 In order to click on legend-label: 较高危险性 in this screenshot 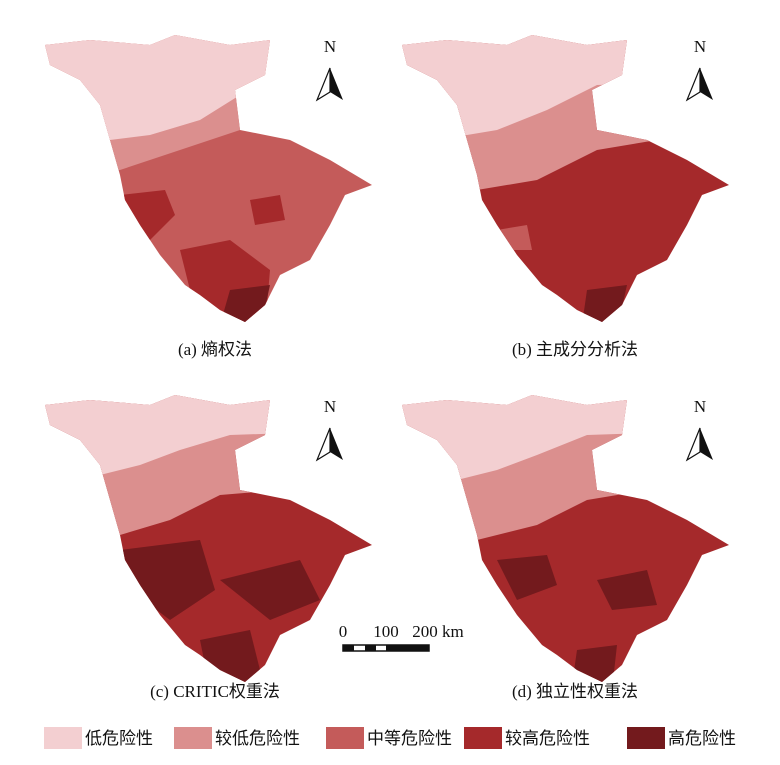, I will do `click(547, 738)`.